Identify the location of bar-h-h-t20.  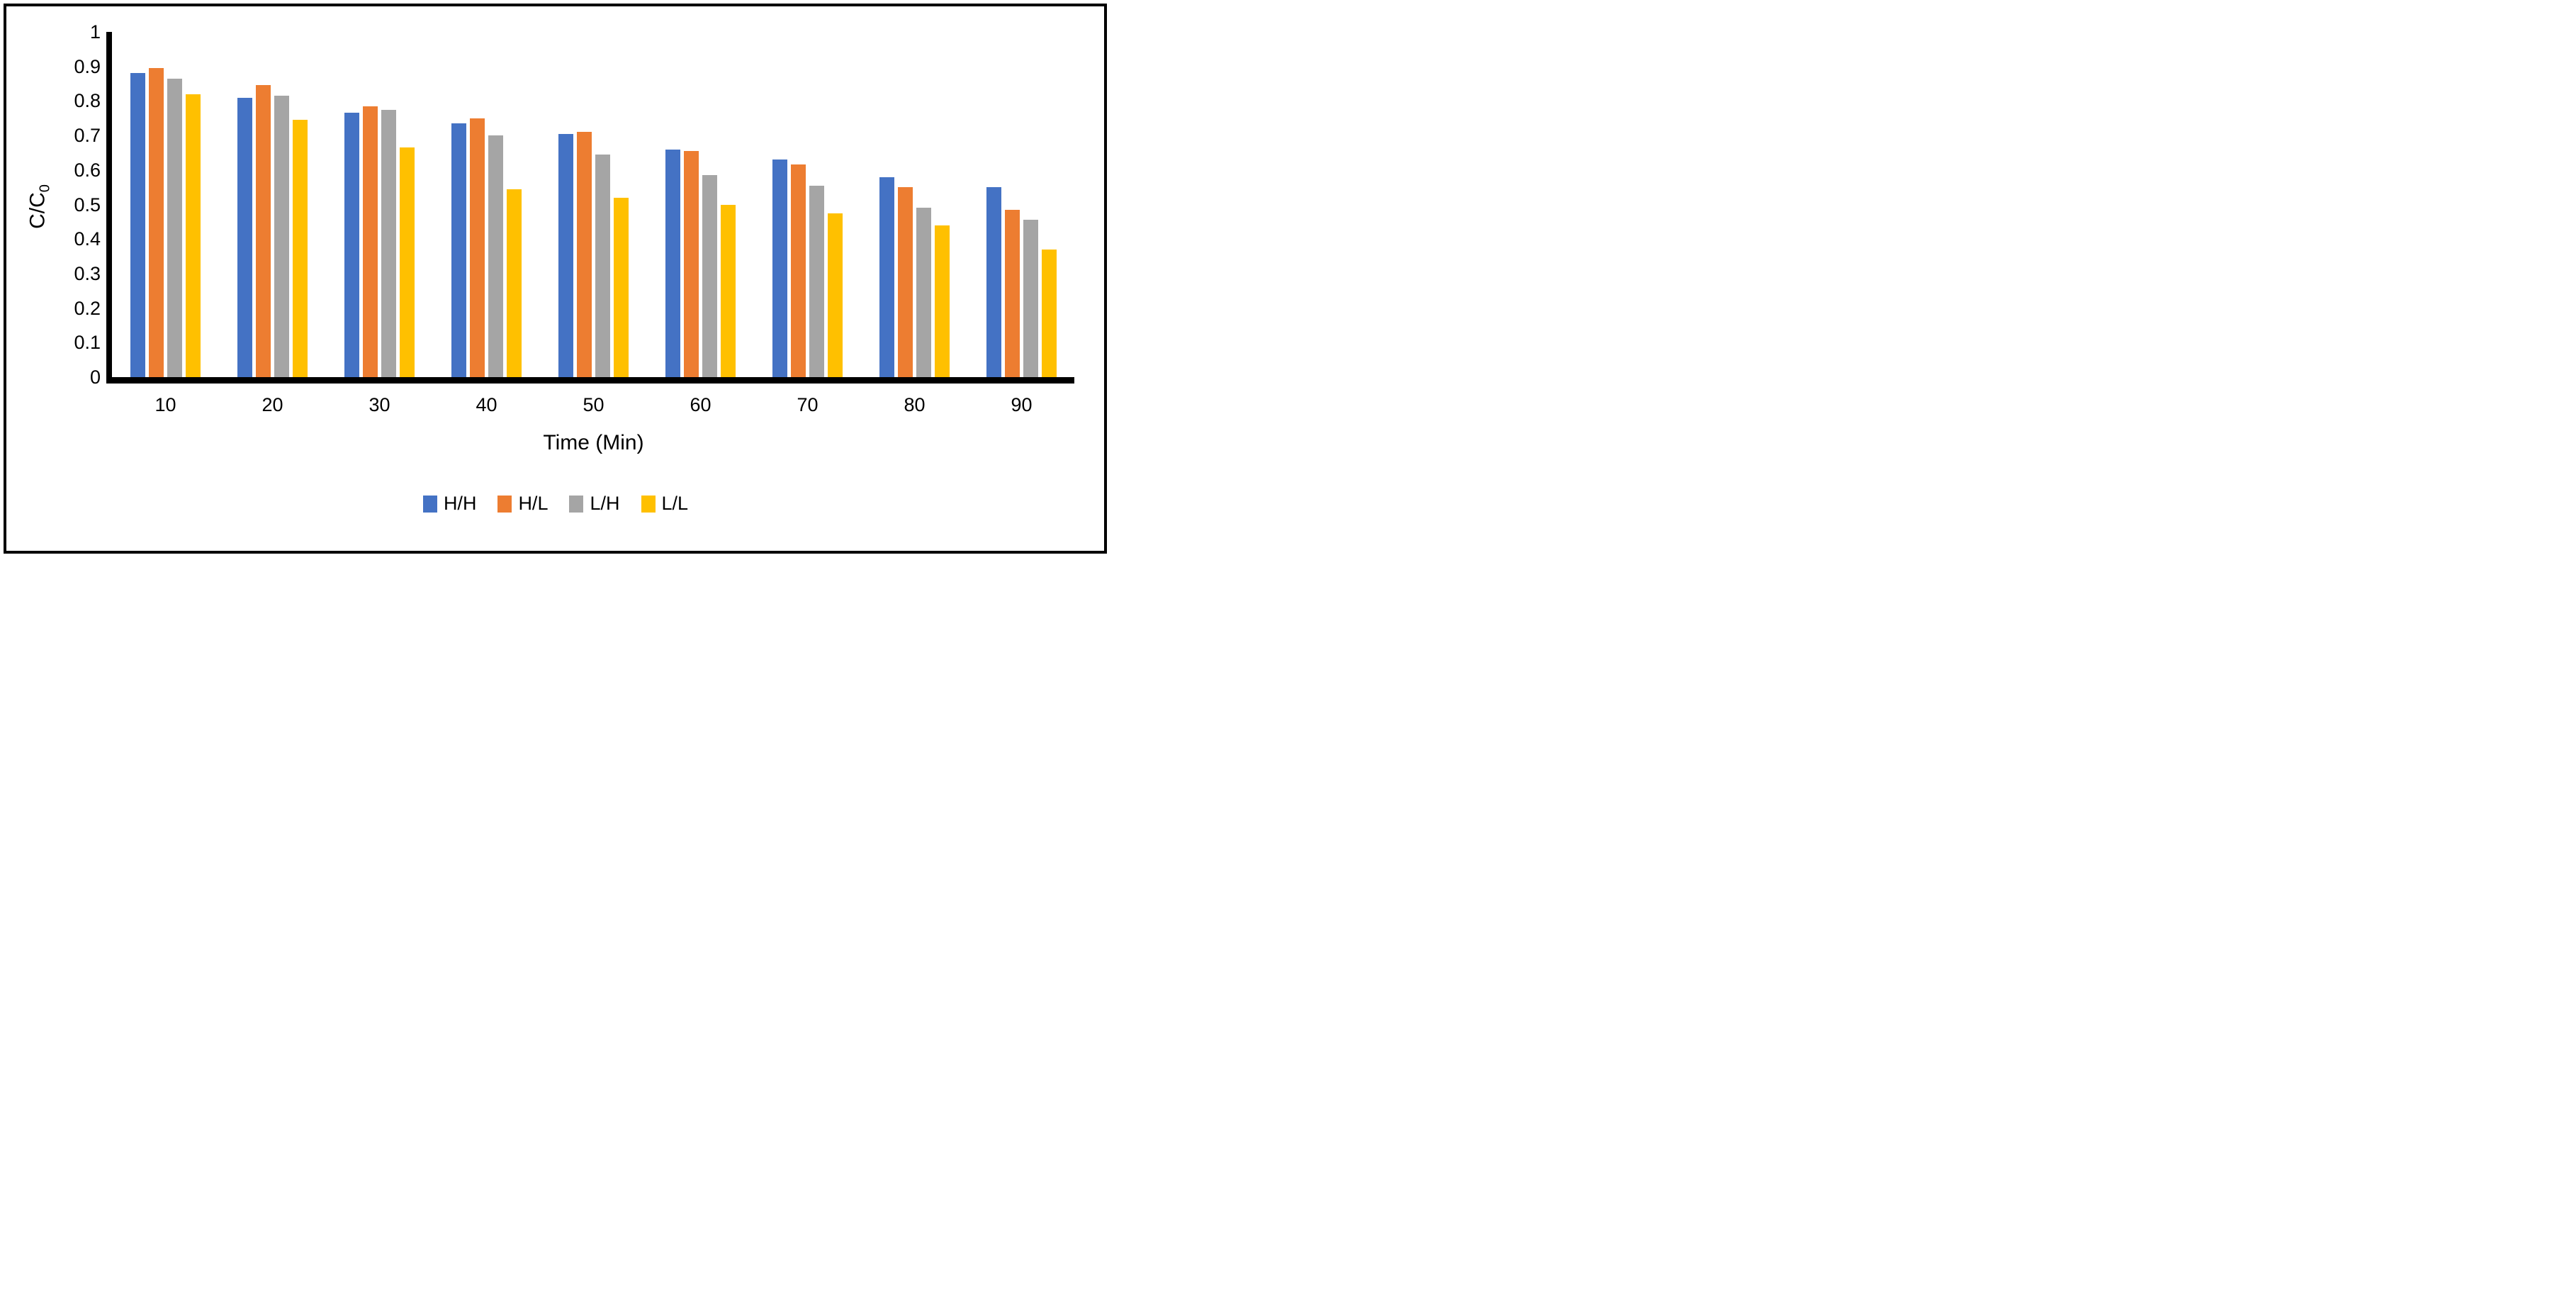
(244, 237).